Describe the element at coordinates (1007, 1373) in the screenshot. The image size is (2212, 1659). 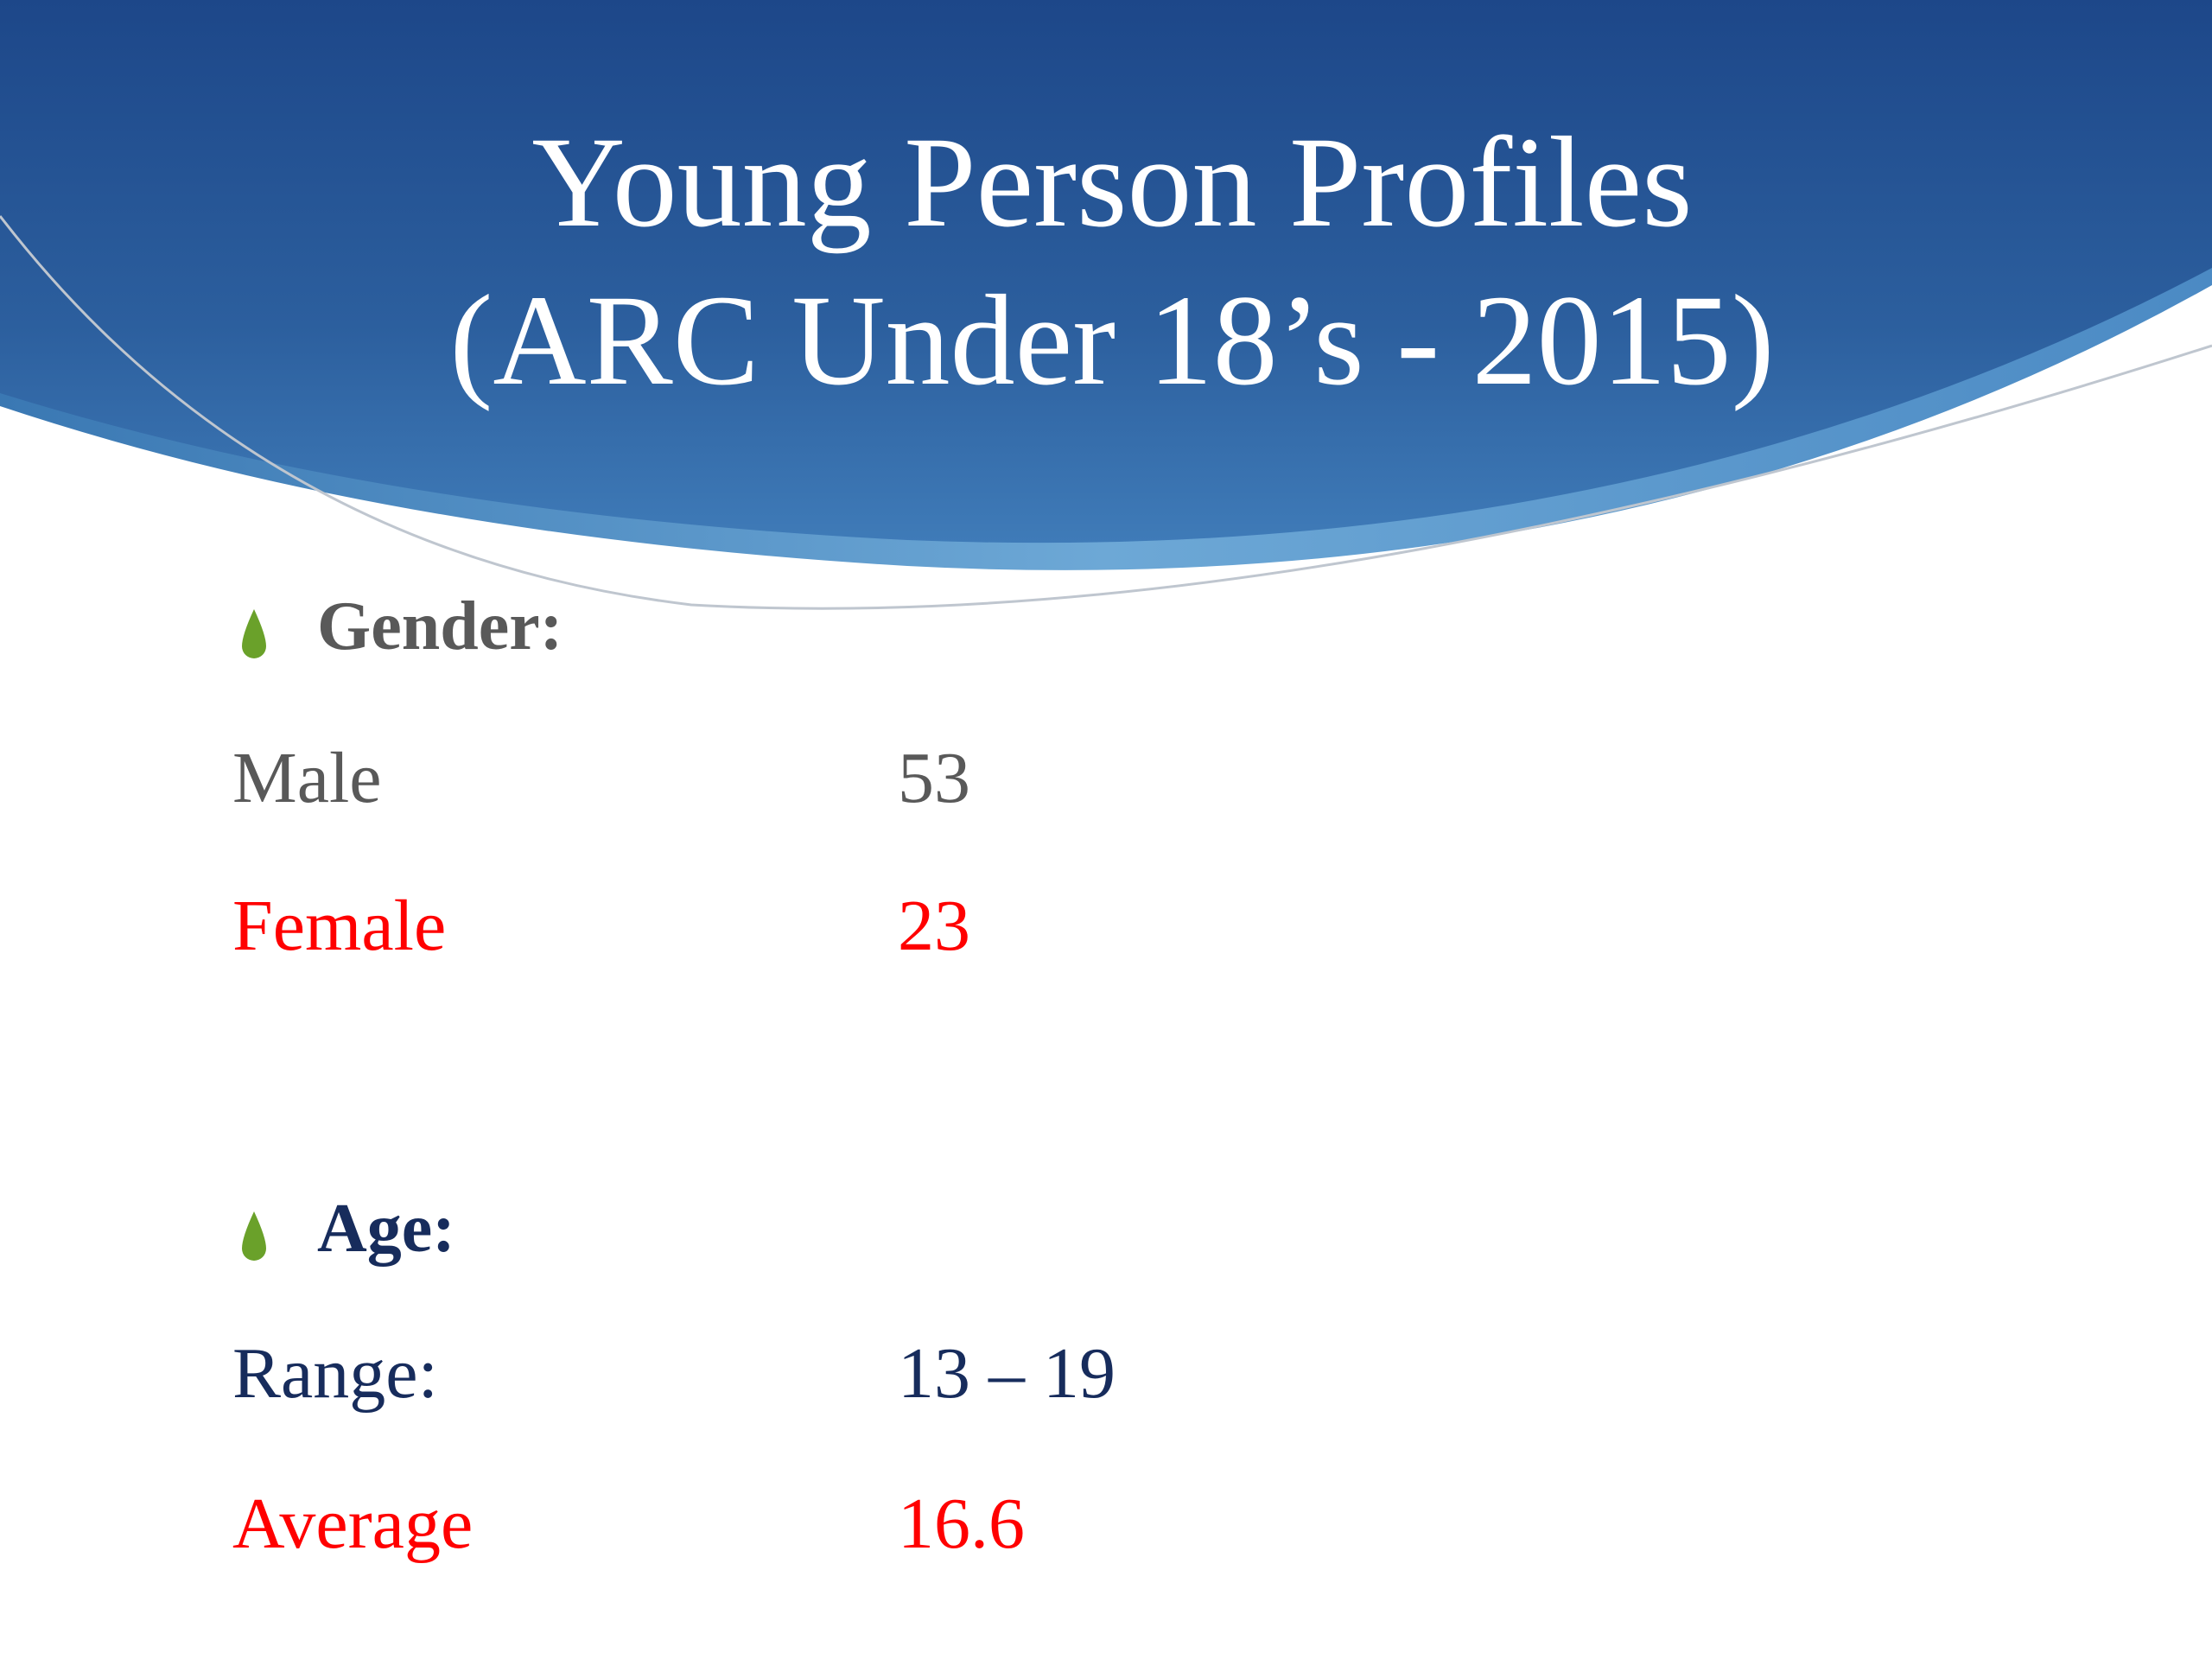
I see `row-value: 13 – 19` at that location.